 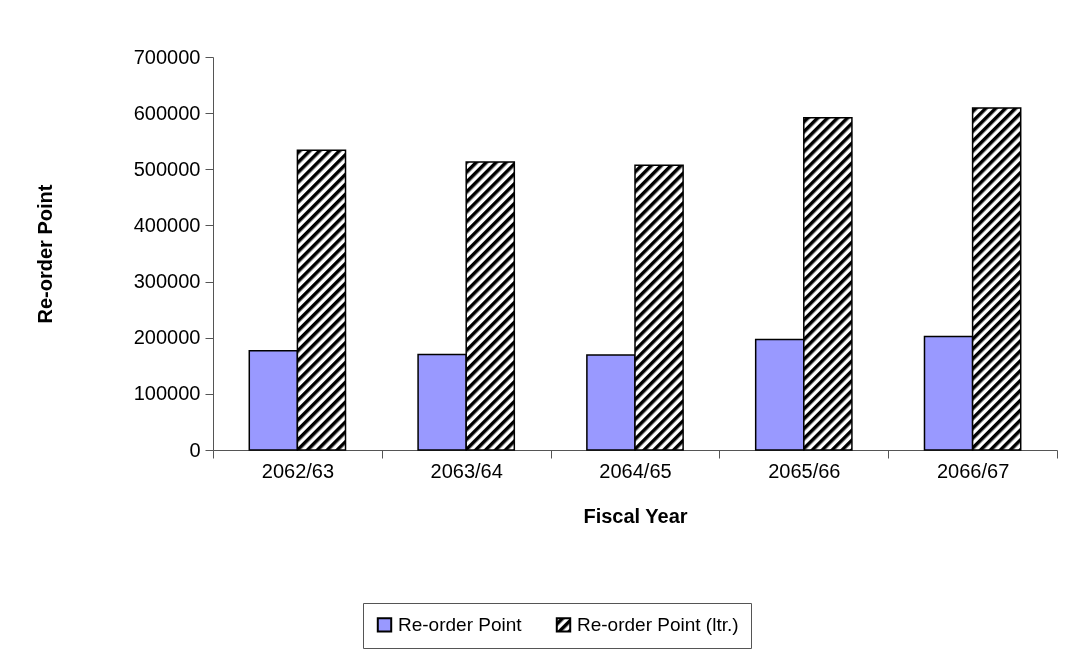 What do you see at coordinates (167, 112) in the screenshot?
I see `y-tick-label: 600000` at bounding box center [167, 112].